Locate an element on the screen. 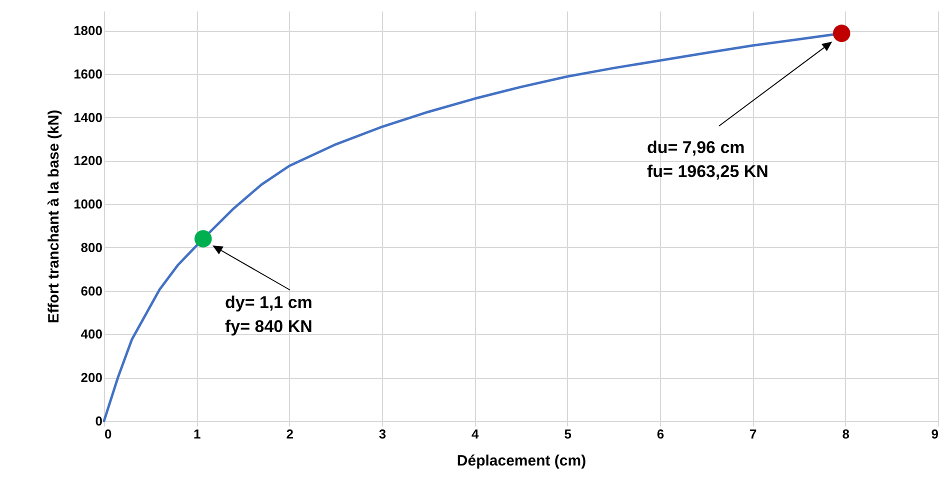  y-tick-label: 0 is located at coordinates (98, 421).